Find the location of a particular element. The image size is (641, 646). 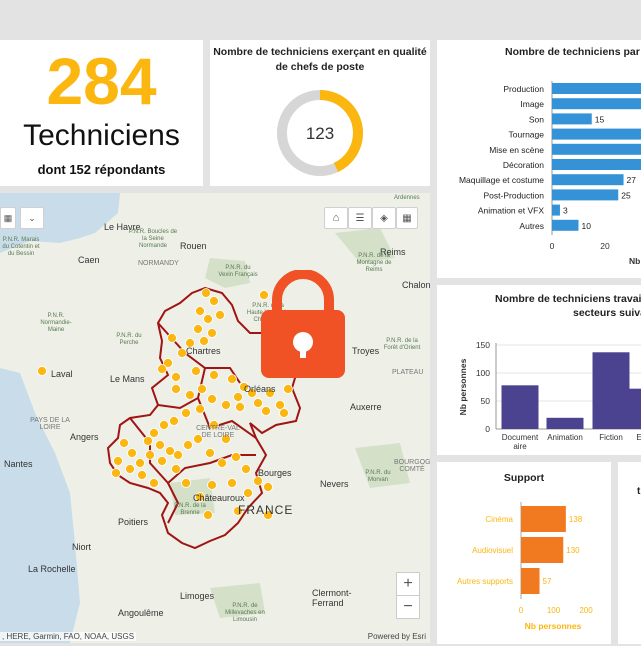

park-area is located at coordinates (382, 465).